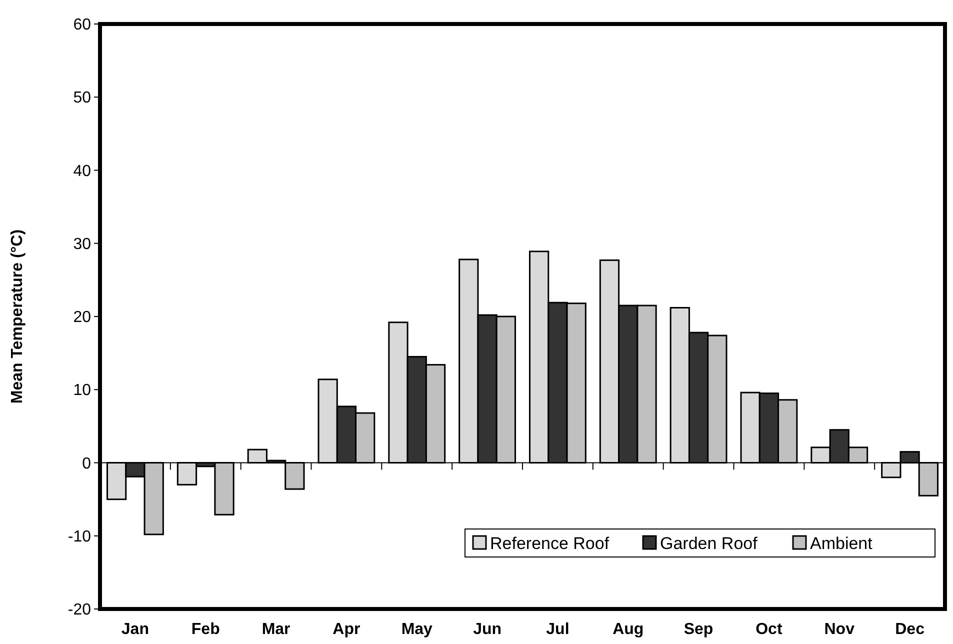  What do you see at coordinates (417, 629) in the screenshot?
I see `x-tick-label: May` at bounding box center [417, 629].